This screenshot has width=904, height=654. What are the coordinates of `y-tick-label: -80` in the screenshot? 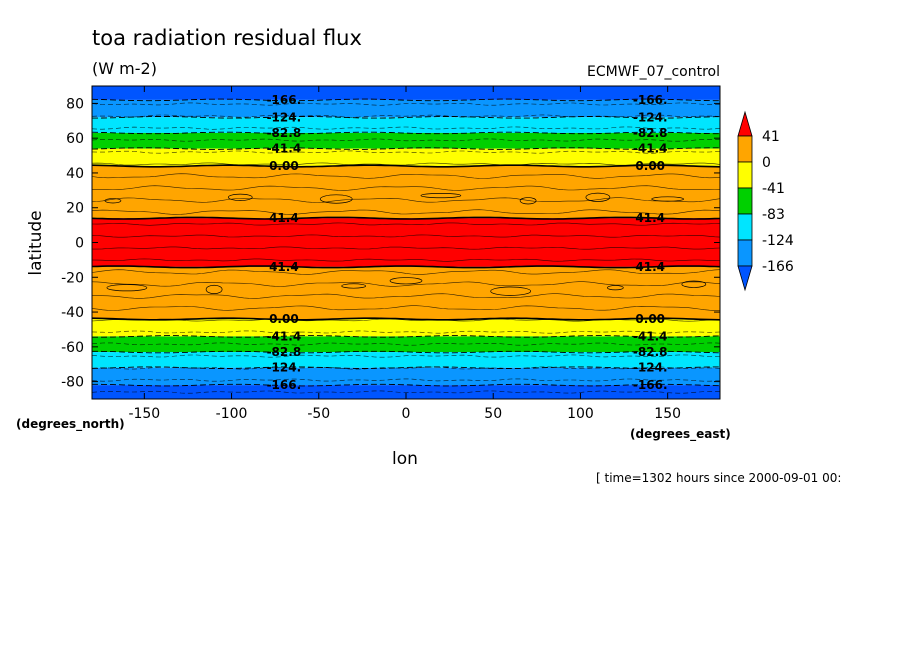 It's located at (72, 383).